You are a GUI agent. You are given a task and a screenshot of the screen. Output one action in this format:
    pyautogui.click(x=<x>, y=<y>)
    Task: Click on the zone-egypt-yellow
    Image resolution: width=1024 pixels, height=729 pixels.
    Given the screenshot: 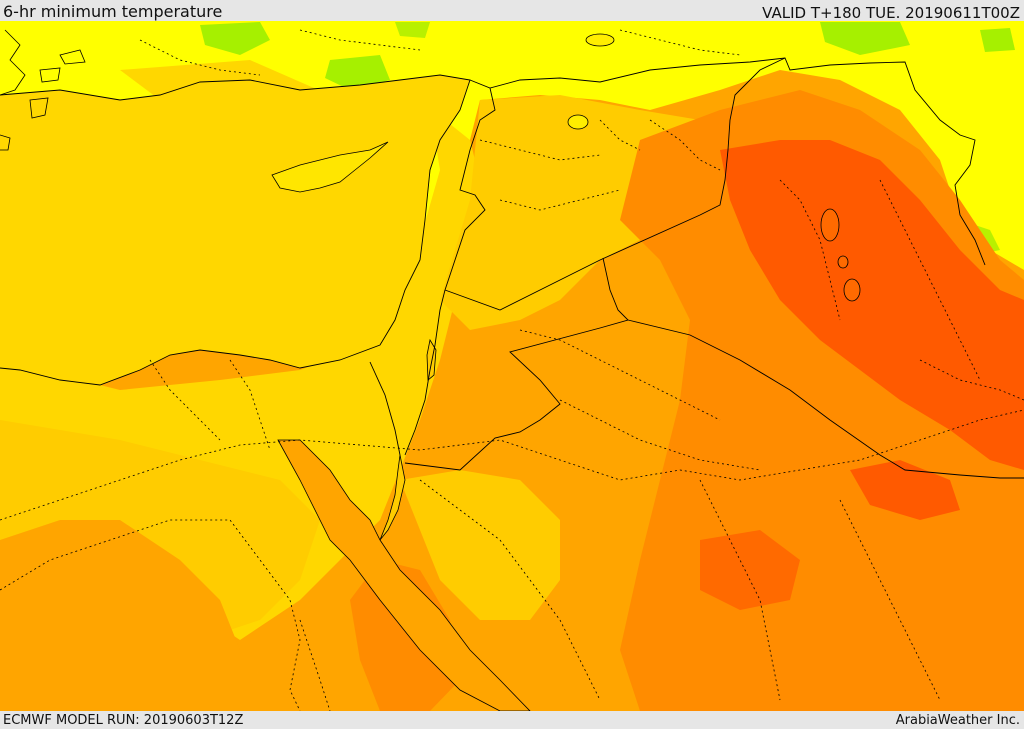 What is the action you would take?
    pyautogui.click(x=160, y=530)
    